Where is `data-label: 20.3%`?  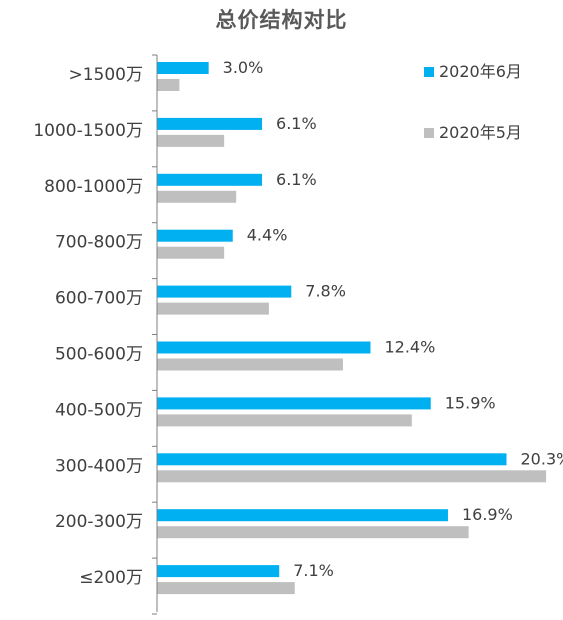 data-label: 20.3% is located at coordinates (542, 458).